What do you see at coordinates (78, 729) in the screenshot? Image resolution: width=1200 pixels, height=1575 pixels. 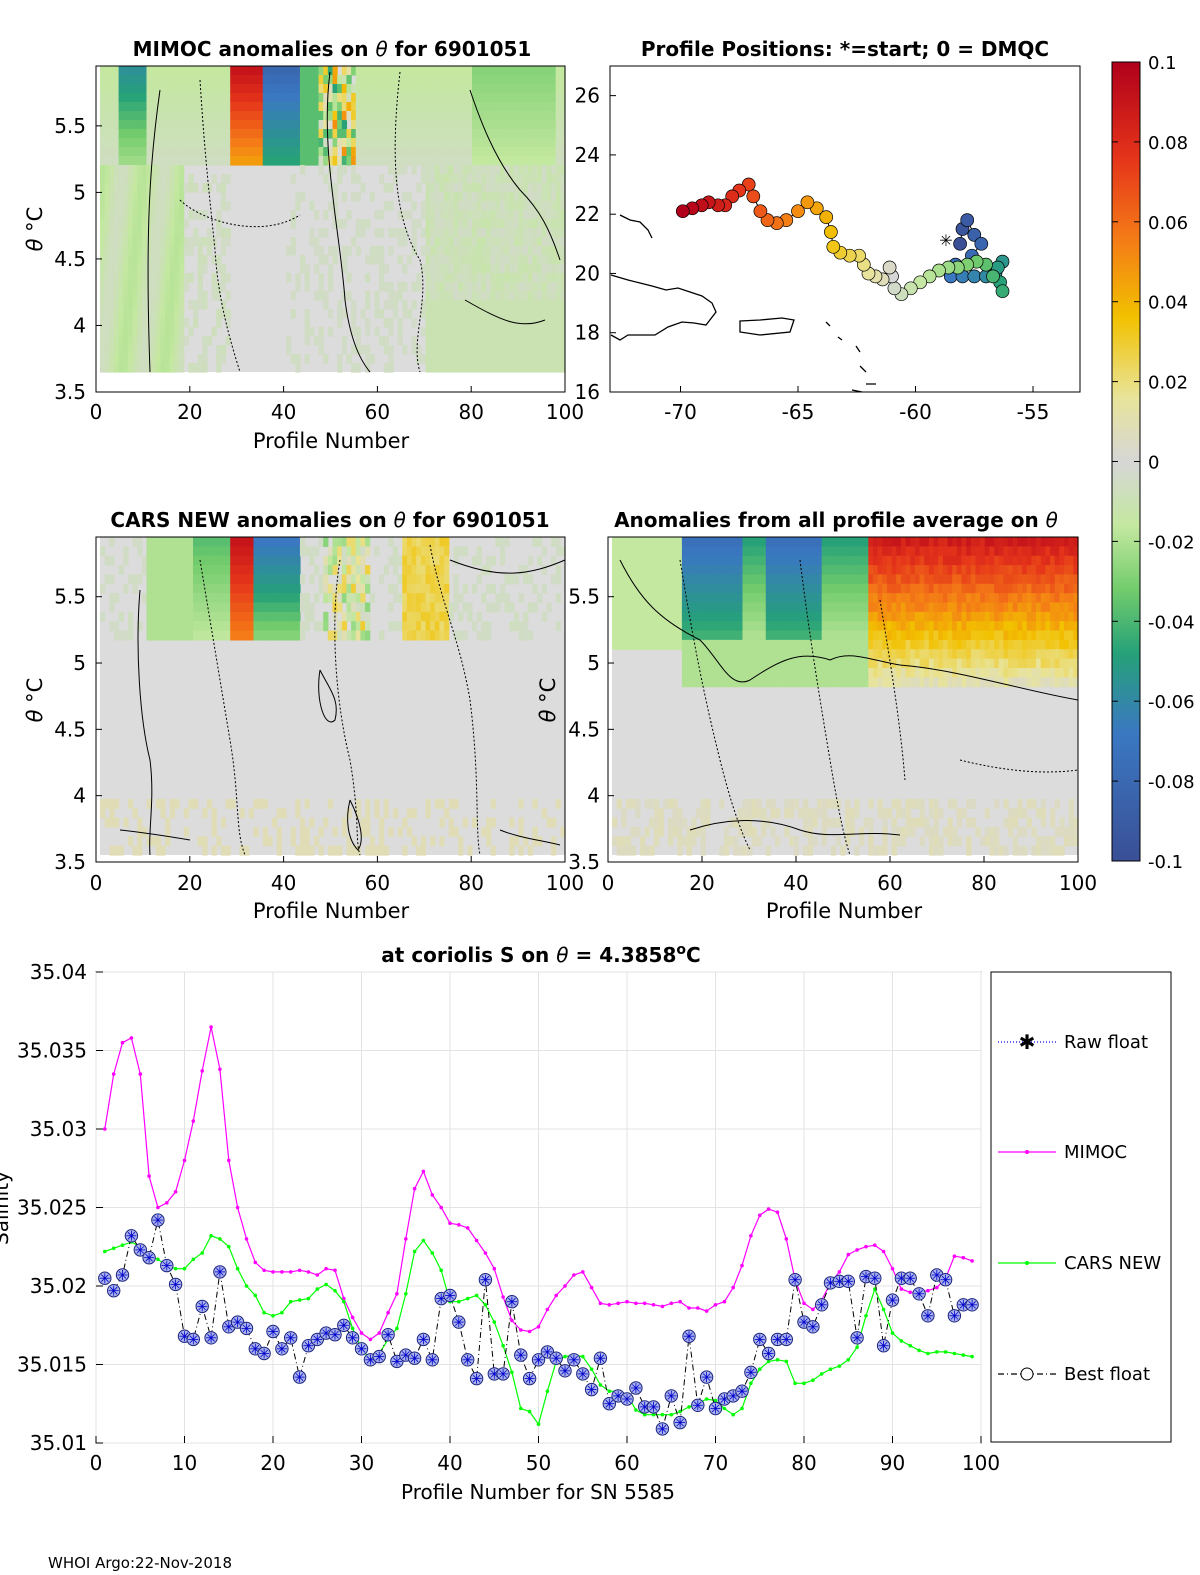 I see `cars-y-ticks: 5.554.543.5` at bounding box center [78, 729].